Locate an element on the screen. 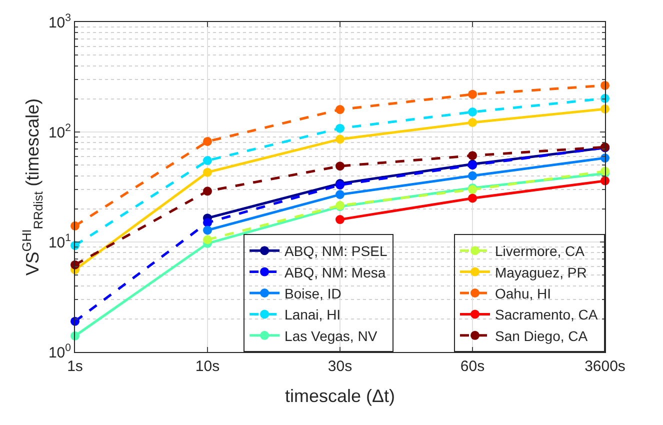  y-tick-label: 10$^{1}$ is located at coordinates (60, 242).